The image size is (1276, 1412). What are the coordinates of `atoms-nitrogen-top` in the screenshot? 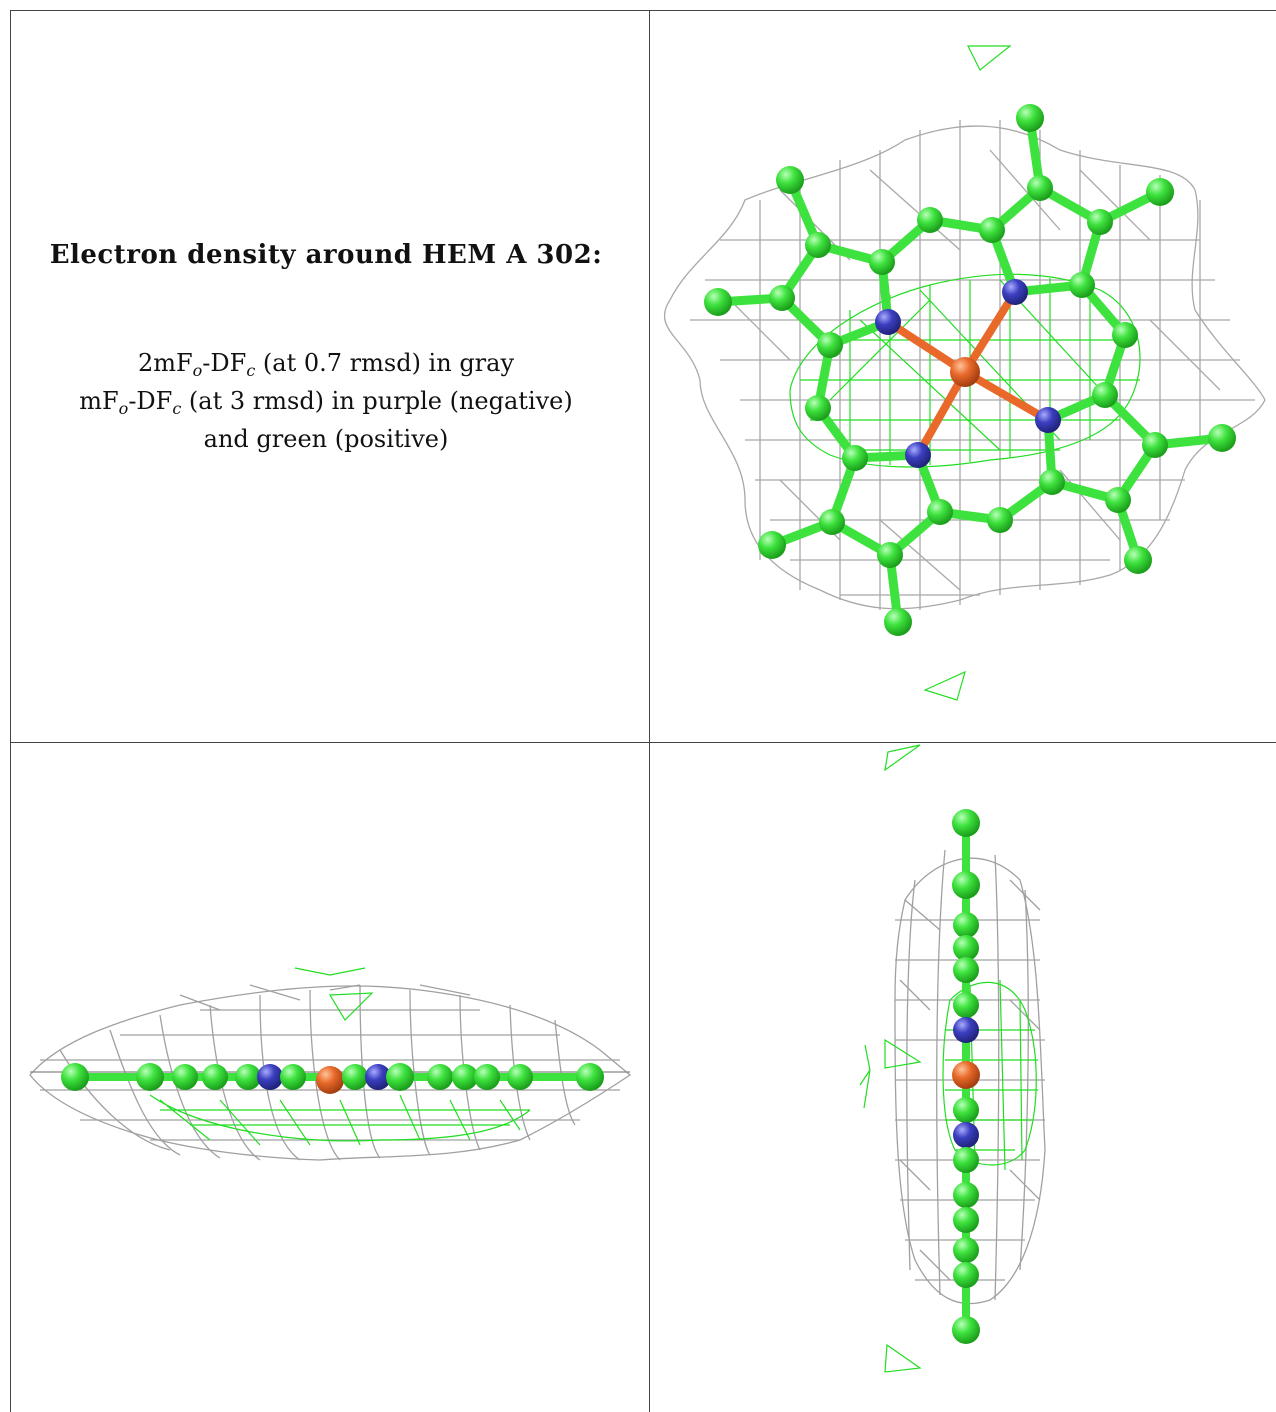 It's located at (968, 373).